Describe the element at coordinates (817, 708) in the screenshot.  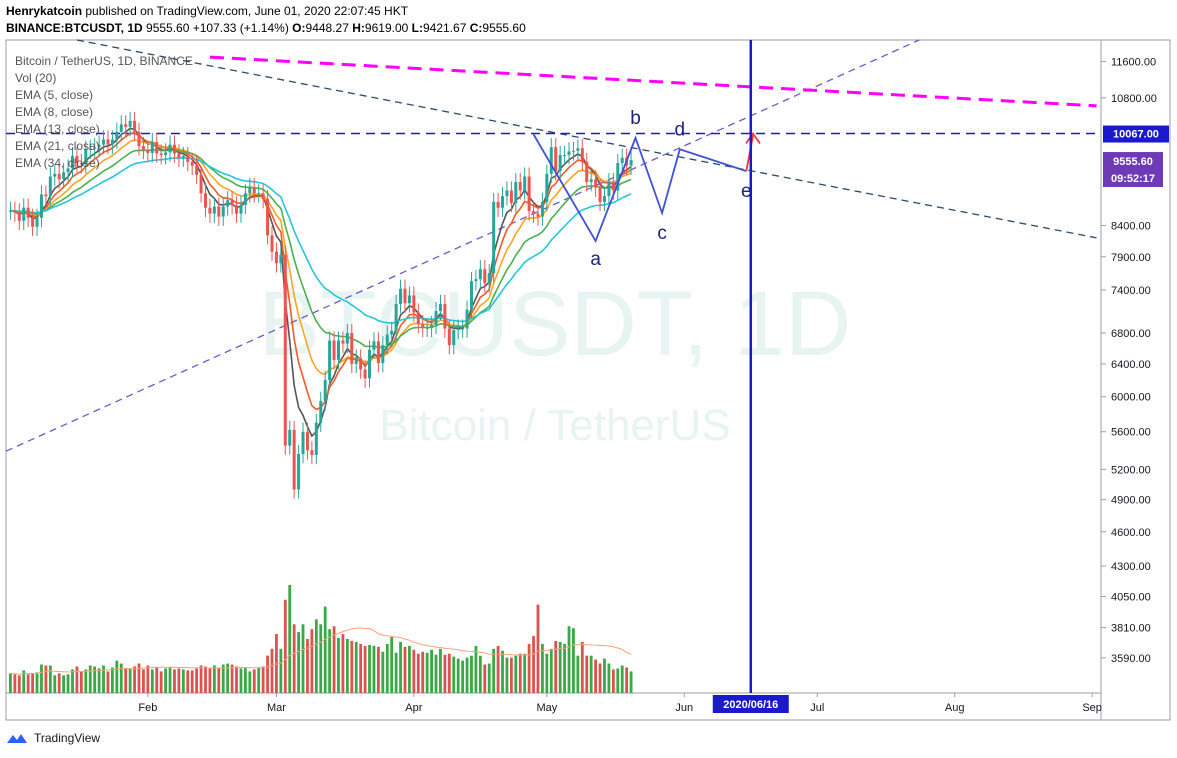
I see `x-tick-label: Jul` at that location.